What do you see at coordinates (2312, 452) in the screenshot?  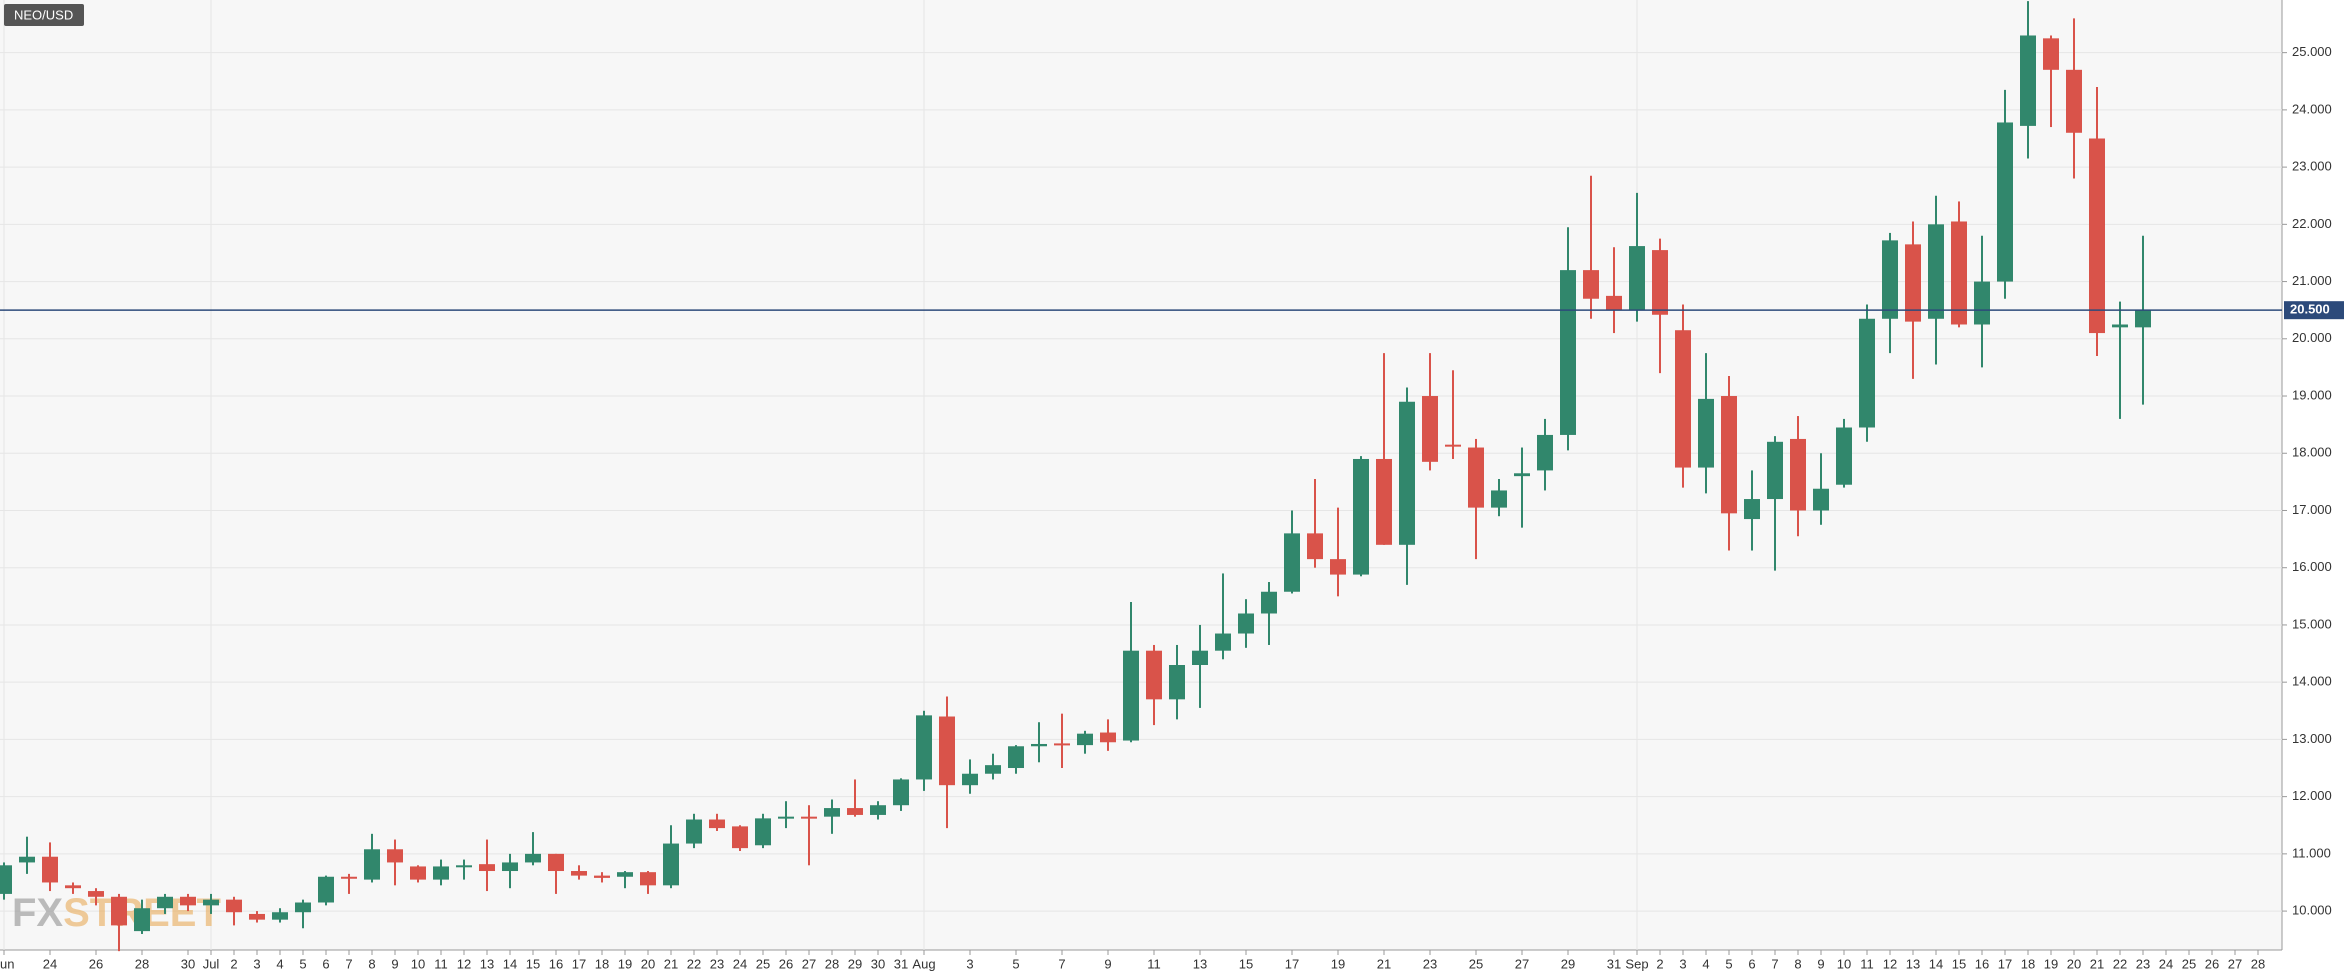 I see `y-tick-label: 18.000` at bounding box center [2312, 452].